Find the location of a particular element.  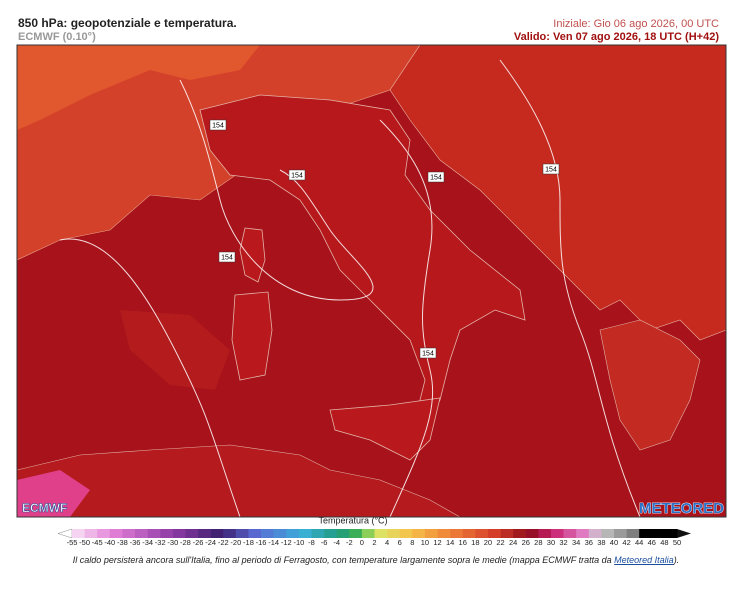

colorbar-tick-label: 18 is located at coordinates (475, 542).